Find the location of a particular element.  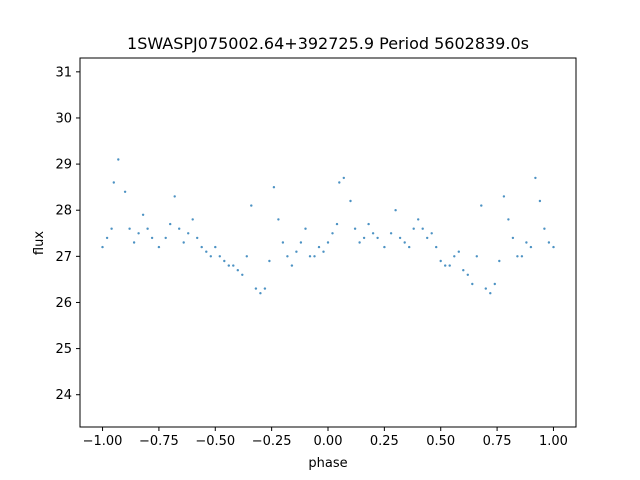

y-tick-label: 29 is located at coordinates (63, 165).